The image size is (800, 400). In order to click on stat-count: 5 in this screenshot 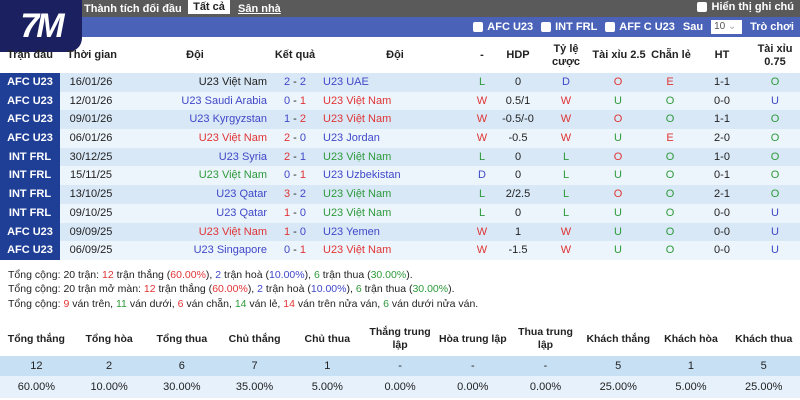, I will do `click(763, 366)`.